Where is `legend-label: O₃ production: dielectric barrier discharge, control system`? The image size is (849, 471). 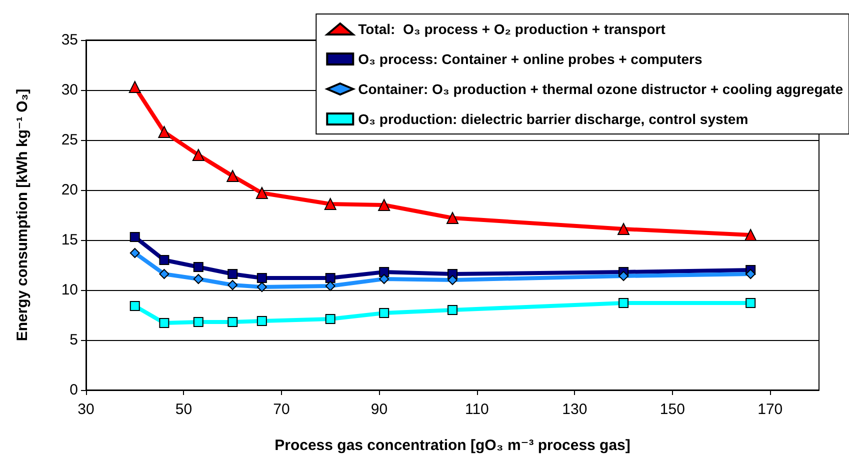
legend-label: O₃ production: dielectric barrier discharge, control system is located at coordinates (553, 119).